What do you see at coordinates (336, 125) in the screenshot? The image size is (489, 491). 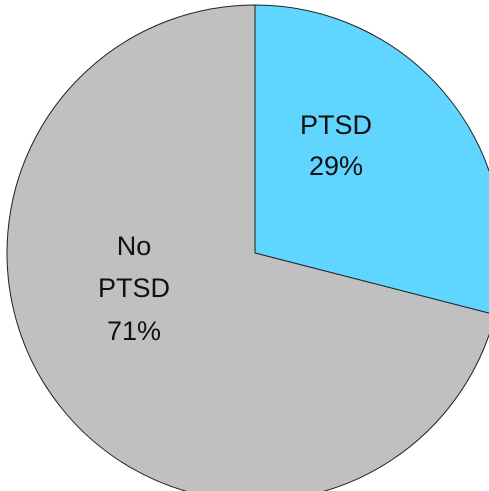 I see `slice-label-ptsd-name: PTSD` at bounding box center [336, 125].